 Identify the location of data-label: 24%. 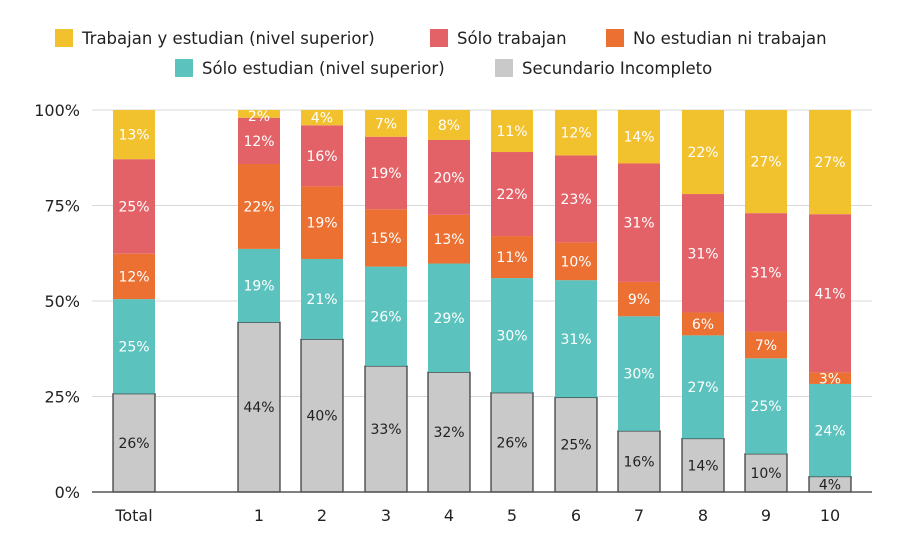
(829, 431).